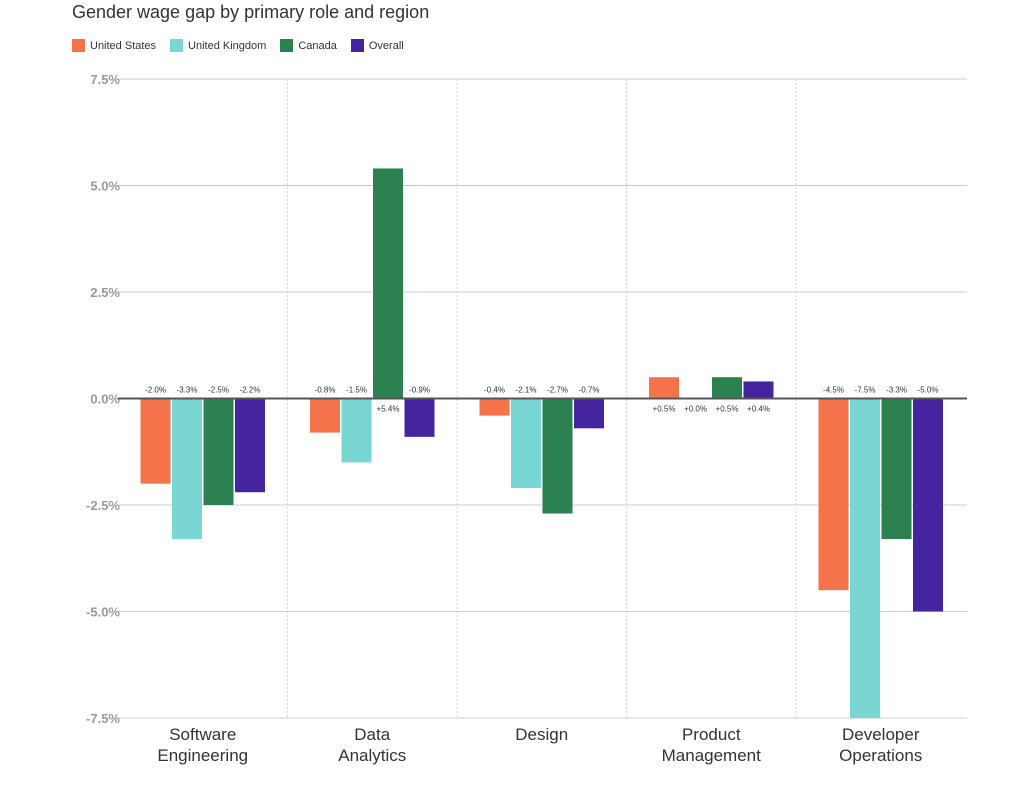 The width and height of the screenshot is (1011, 808). I want to click on y-tick-label: -7.5%, so click(103, 718).